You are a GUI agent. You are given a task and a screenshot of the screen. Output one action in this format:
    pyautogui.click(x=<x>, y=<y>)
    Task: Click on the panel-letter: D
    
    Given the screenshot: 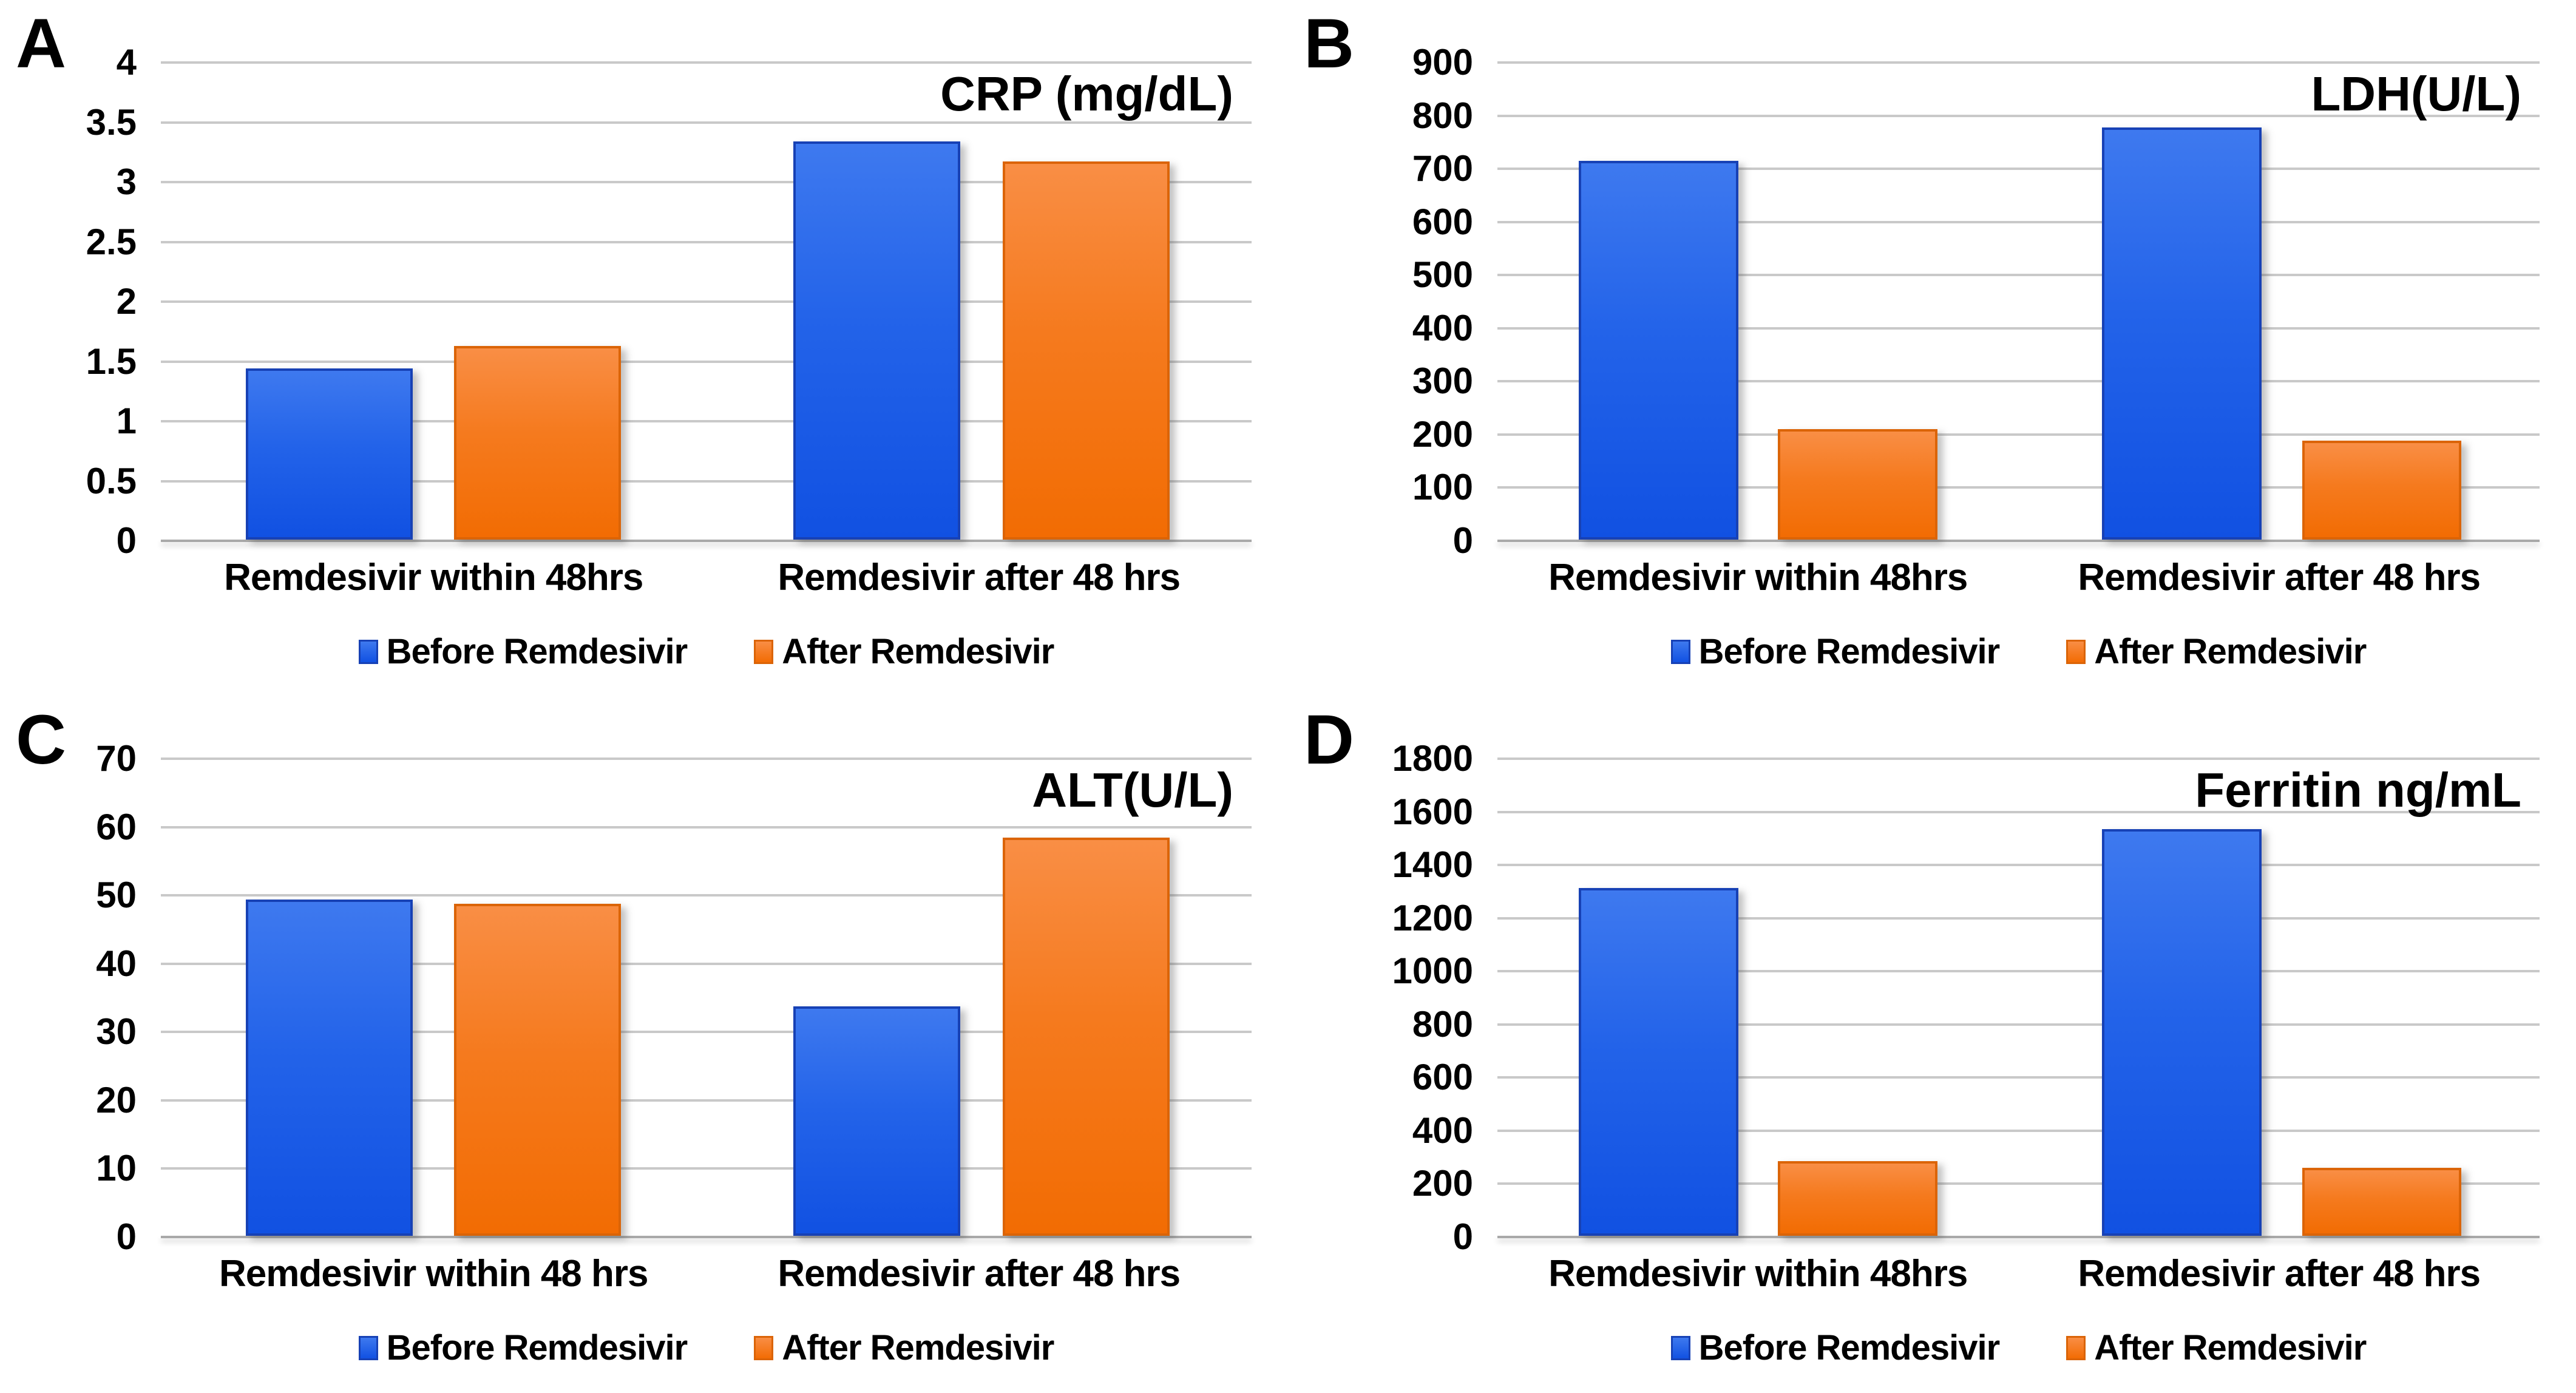 What is the action you would take?
    pyautogui.click(x=1329, y=740)
    